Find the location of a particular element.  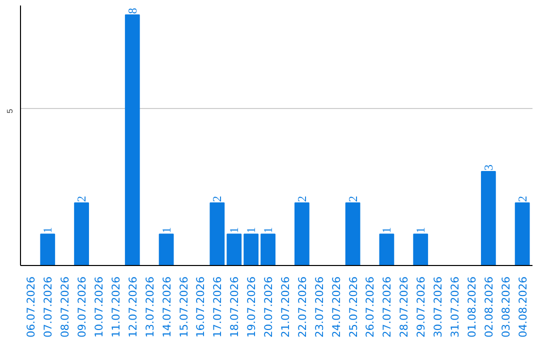

x-tick-label: 27.07.2026 is located at coordinates (387, 307).